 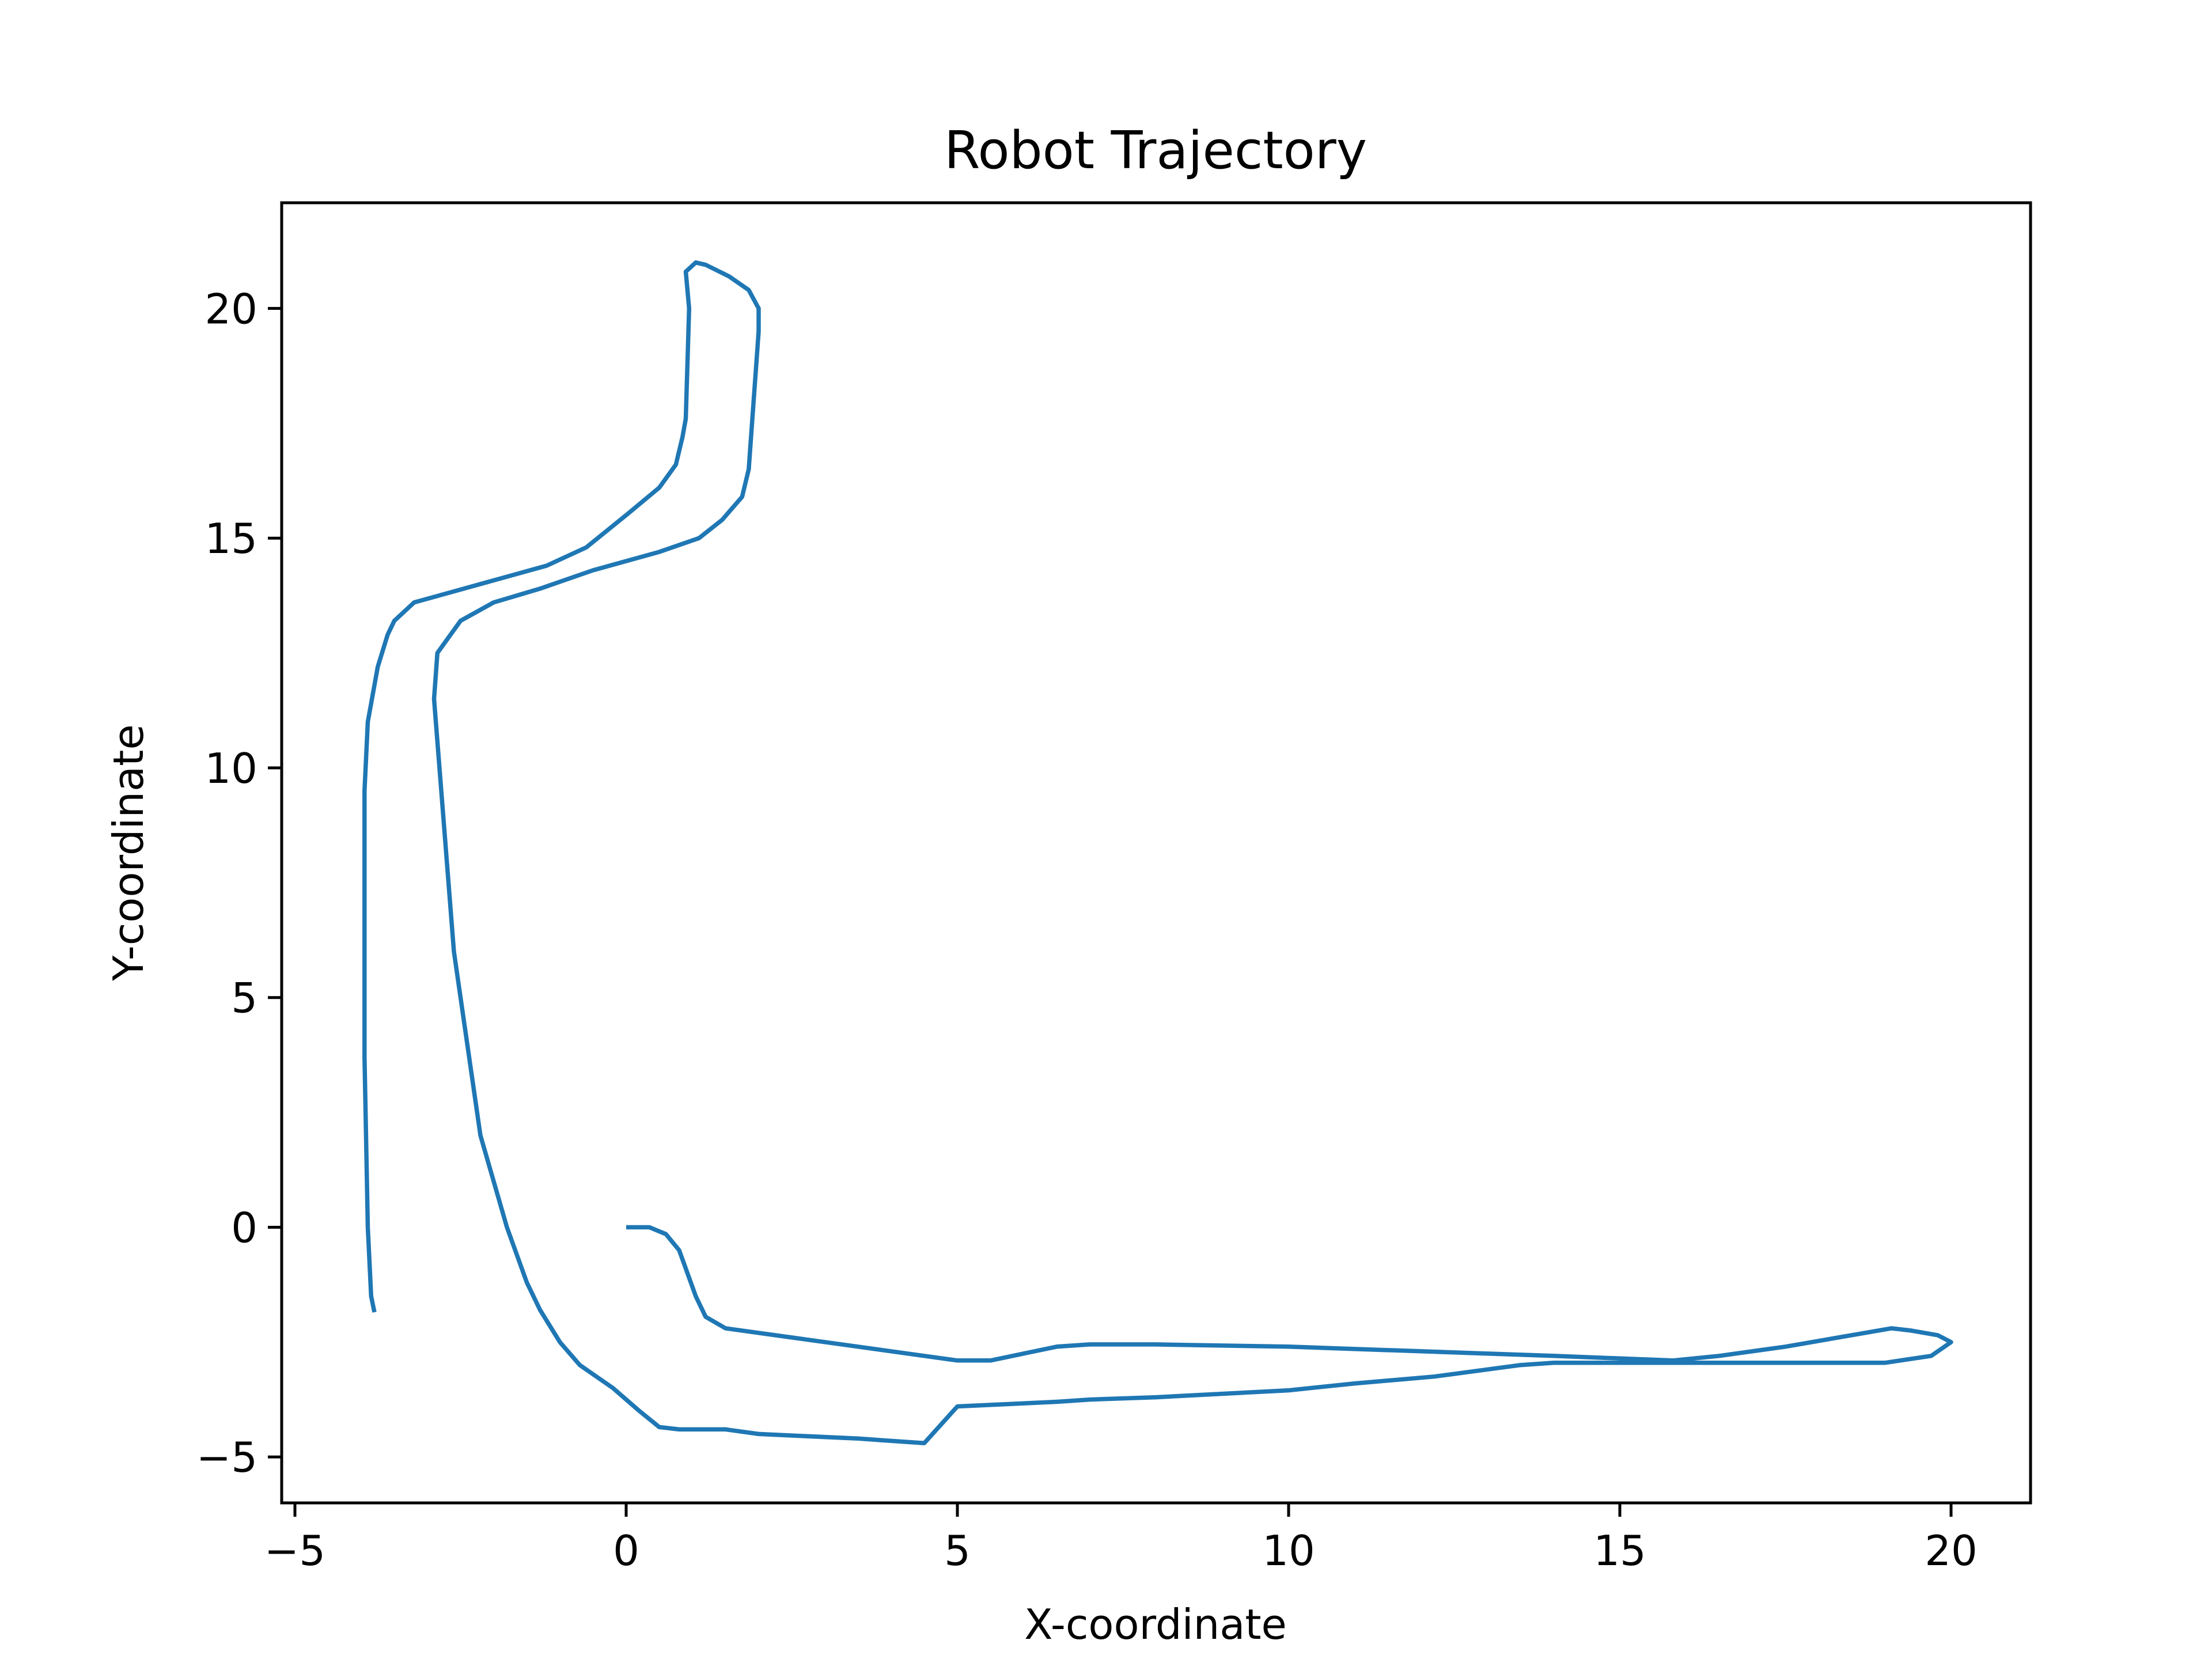 What do you see at coordinates (244, 998) in the screenshot?
I see `y-tick-label: 5` at bounding box center [244, 998].